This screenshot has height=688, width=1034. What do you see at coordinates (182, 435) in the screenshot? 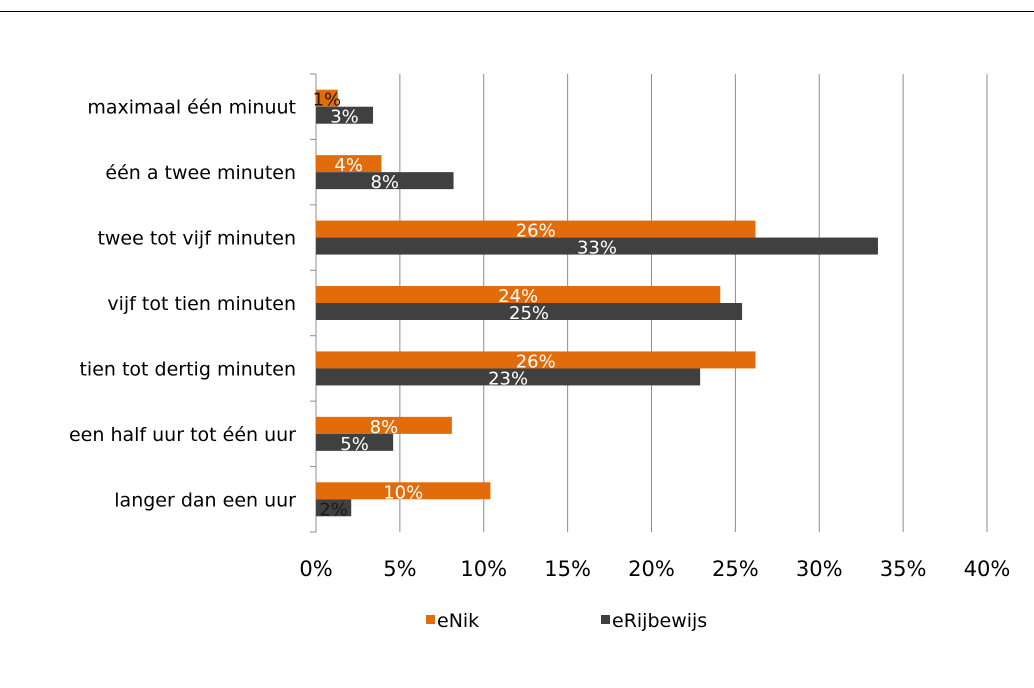
I see `category-label: een half uur tot één uur` at bounding box center [182, 435].